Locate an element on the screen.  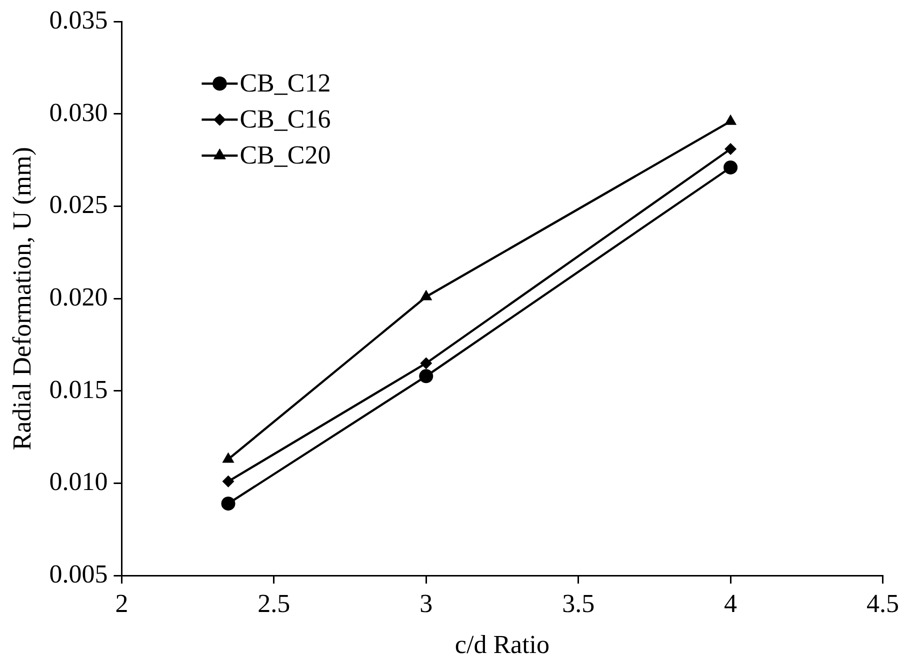
legend-label: CB_C20 is located at coordinates (285, 155).